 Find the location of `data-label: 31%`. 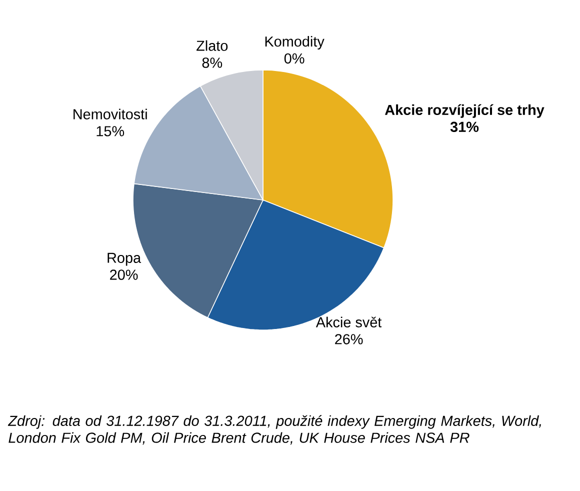

data-label: 31% is located at coordinates (464, 127).